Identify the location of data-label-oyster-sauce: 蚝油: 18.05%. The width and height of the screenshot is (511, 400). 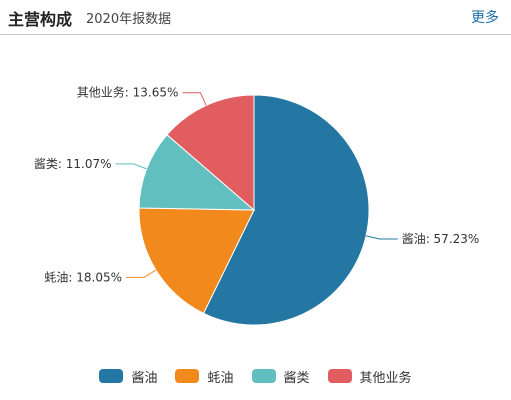
(83, 277).